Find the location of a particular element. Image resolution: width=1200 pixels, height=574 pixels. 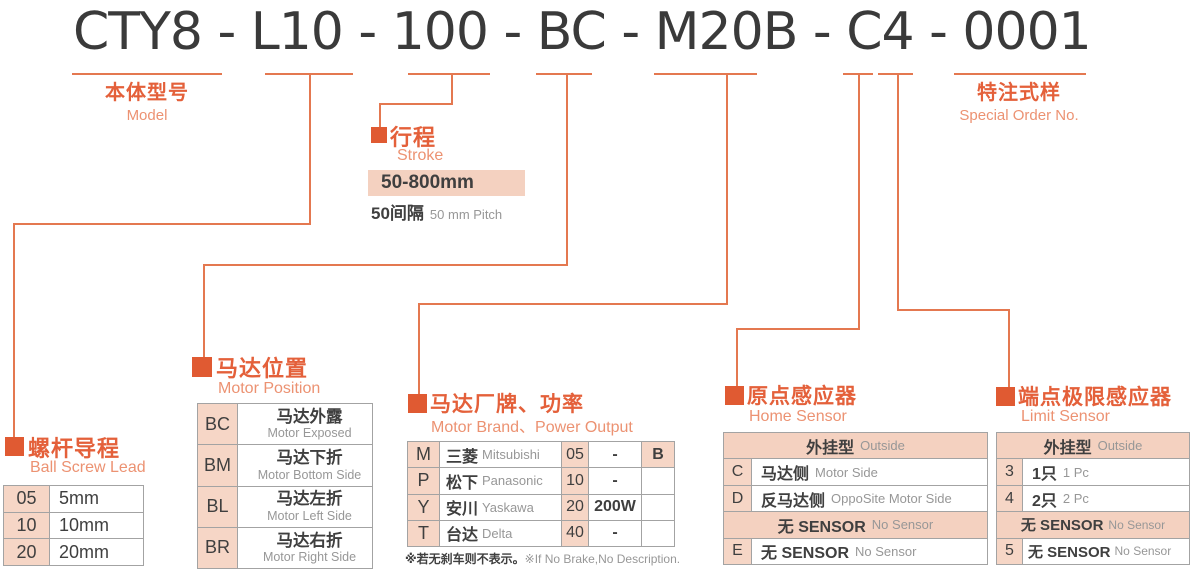

brand-en: Yaskawa is located at coordinates (508, 507).